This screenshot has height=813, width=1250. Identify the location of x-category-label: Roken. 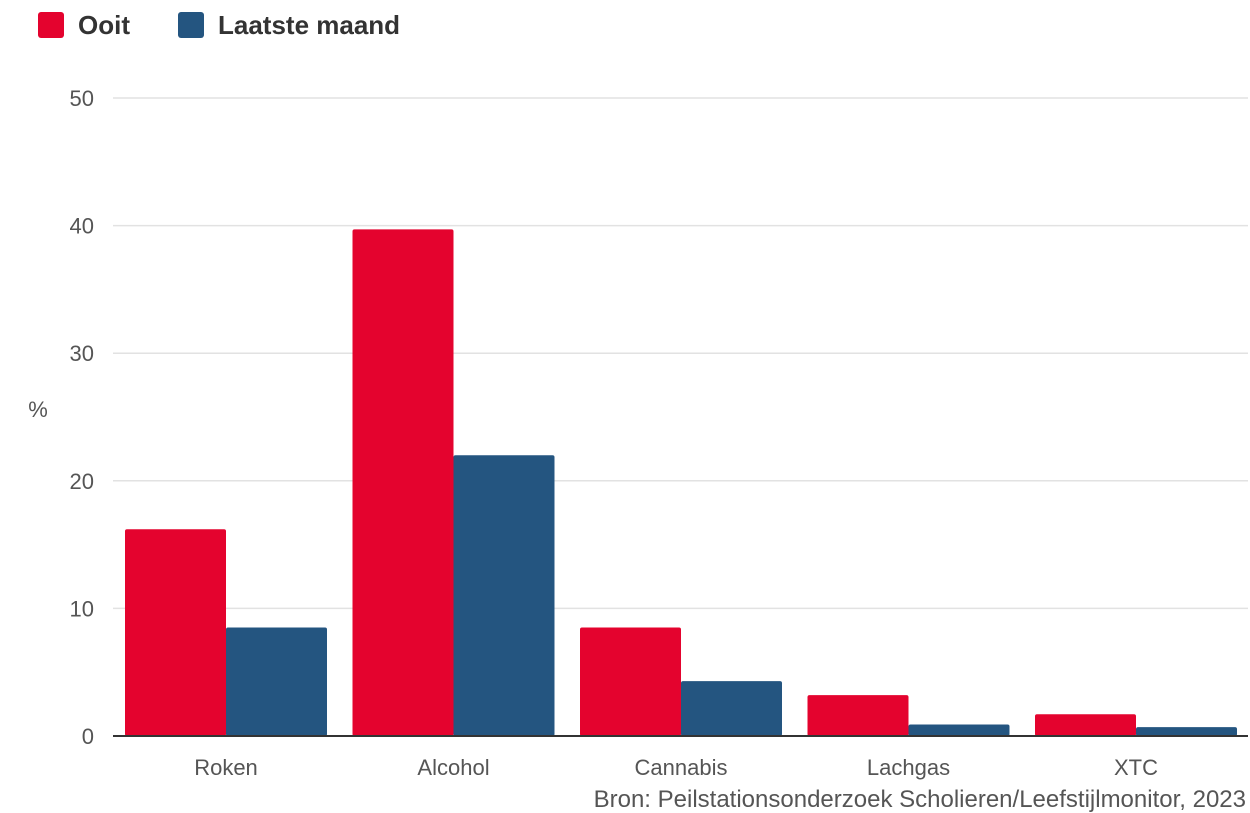
(226, 767).